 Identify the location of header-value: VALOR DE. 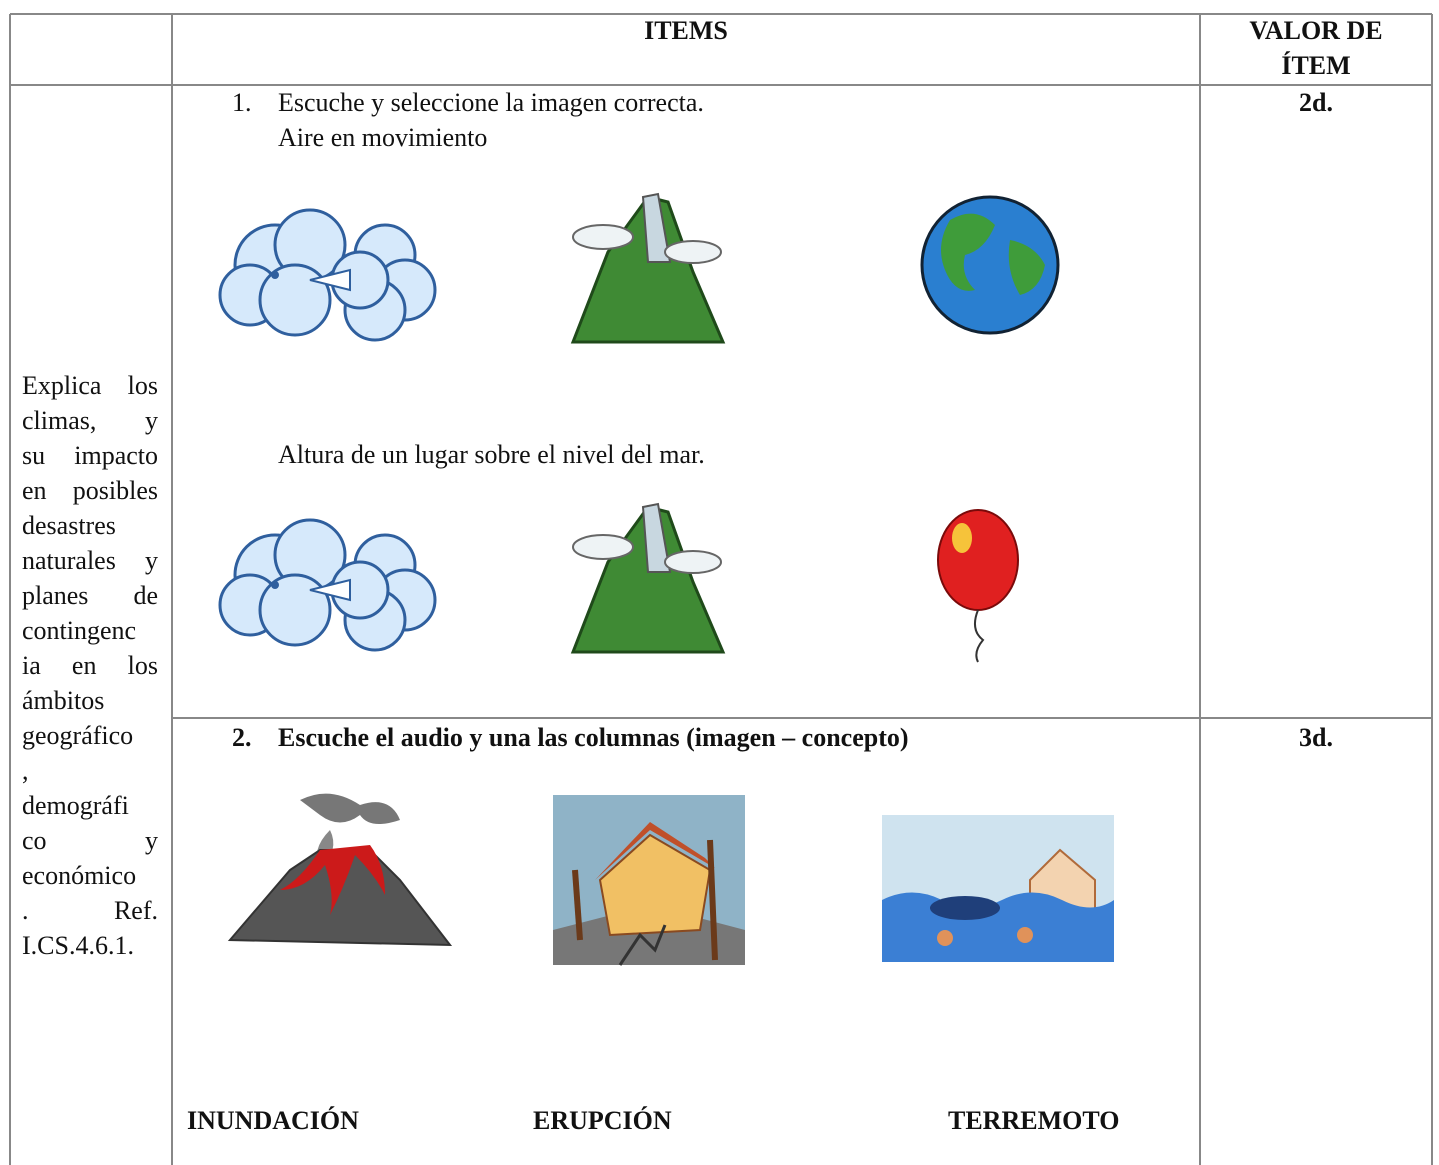
(1315, 30).